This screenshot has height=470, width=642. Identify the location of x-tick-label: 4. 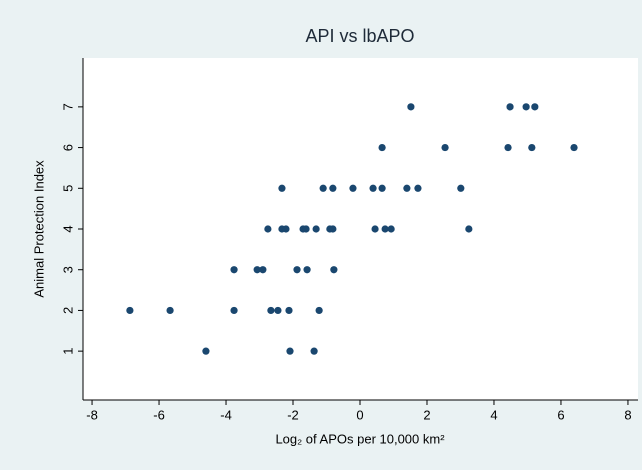
(493, 414).